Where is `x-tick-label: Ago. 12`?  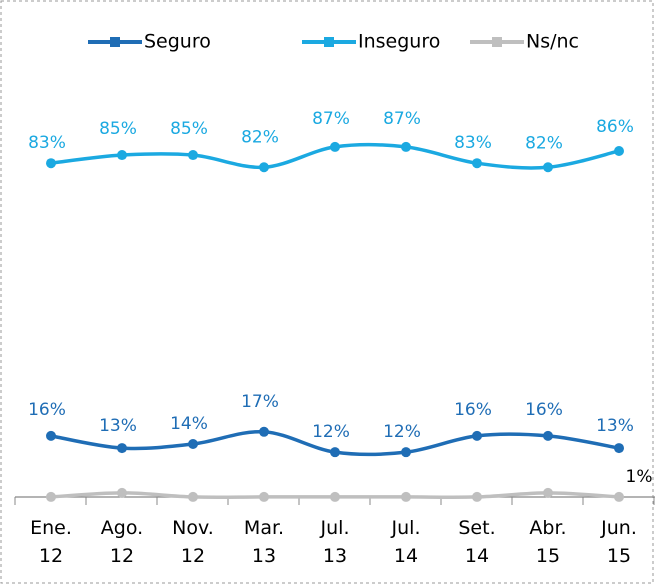
x-tick-label: Ago. 12 is located at coordinates (122, 542).